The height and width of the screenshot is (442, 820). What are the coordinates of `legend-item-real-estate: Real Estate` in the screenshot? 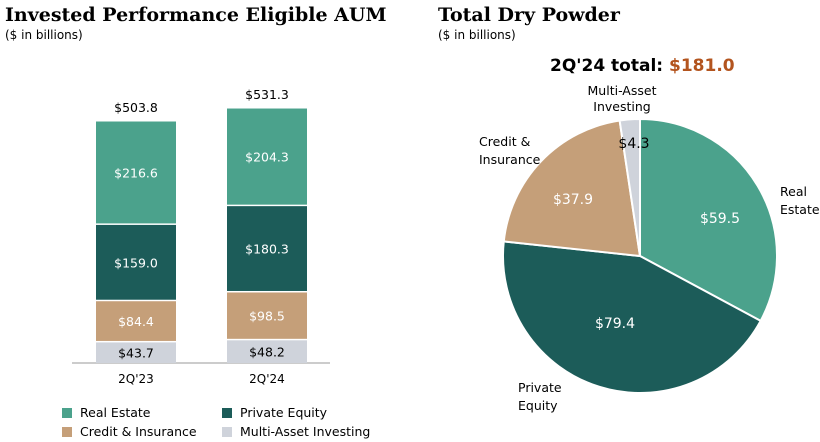 It's located at (106, 412).